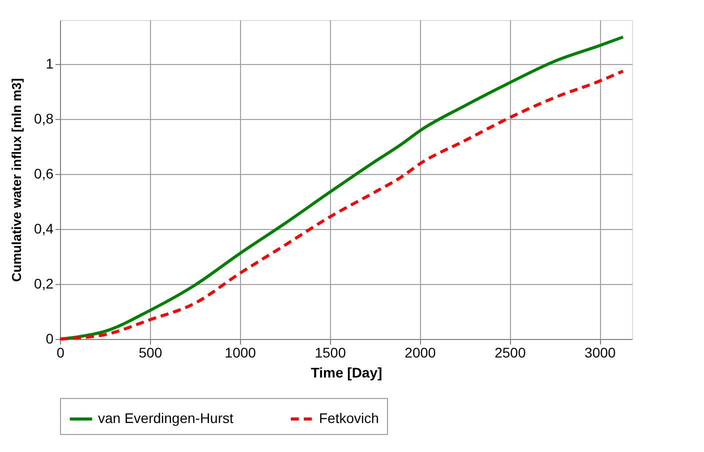 The width and height of the screenshot is (704, 452). What do you see at coordinates (44, 174) in the screenshot?
I see `y-tick-label: 0,6` at bounding box center [44, 174].